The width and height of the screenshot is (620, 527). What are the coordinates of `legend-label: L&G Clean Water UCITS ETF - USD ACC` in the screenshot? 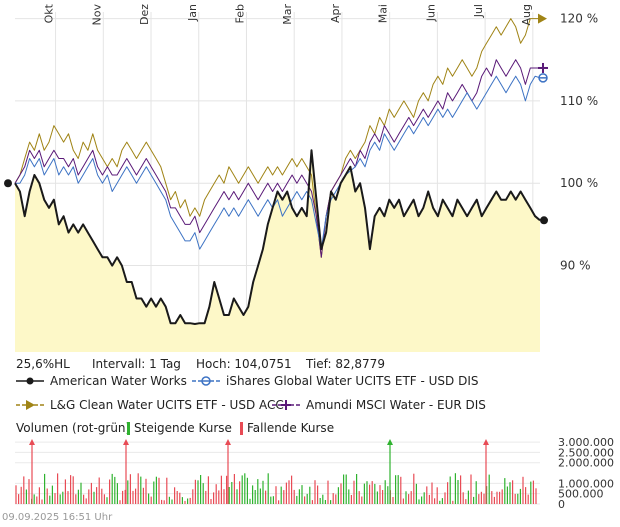 It's located at (167, 405).